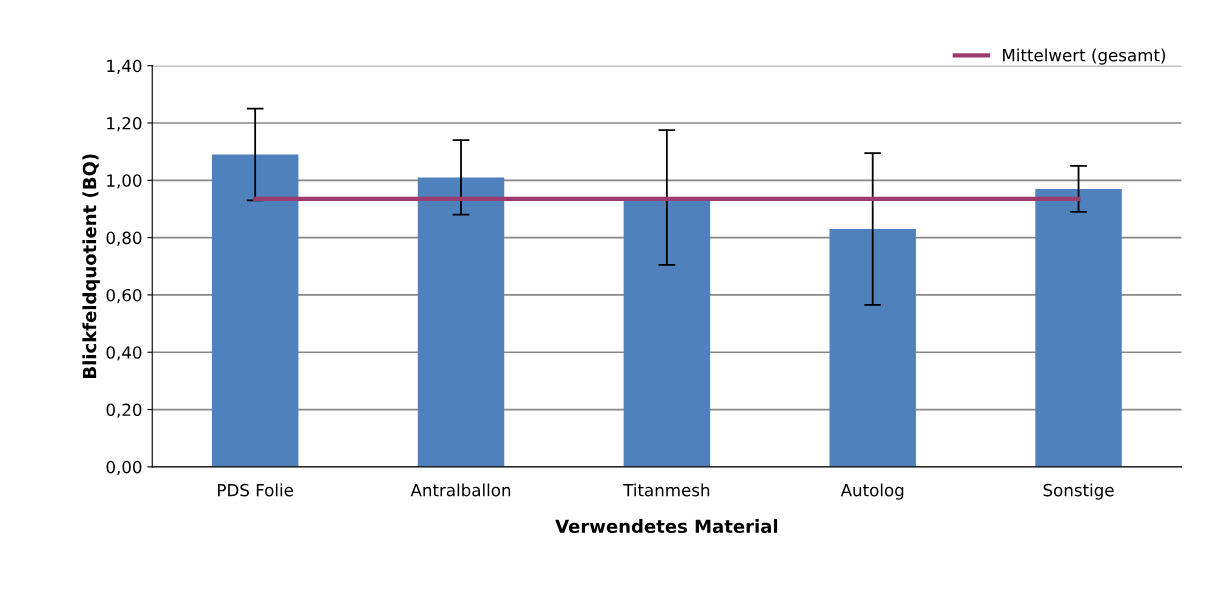 This screenshot has height=597, width=1218. I want to click on x-axis-title: Verwendetes Material, so click(666, 526).